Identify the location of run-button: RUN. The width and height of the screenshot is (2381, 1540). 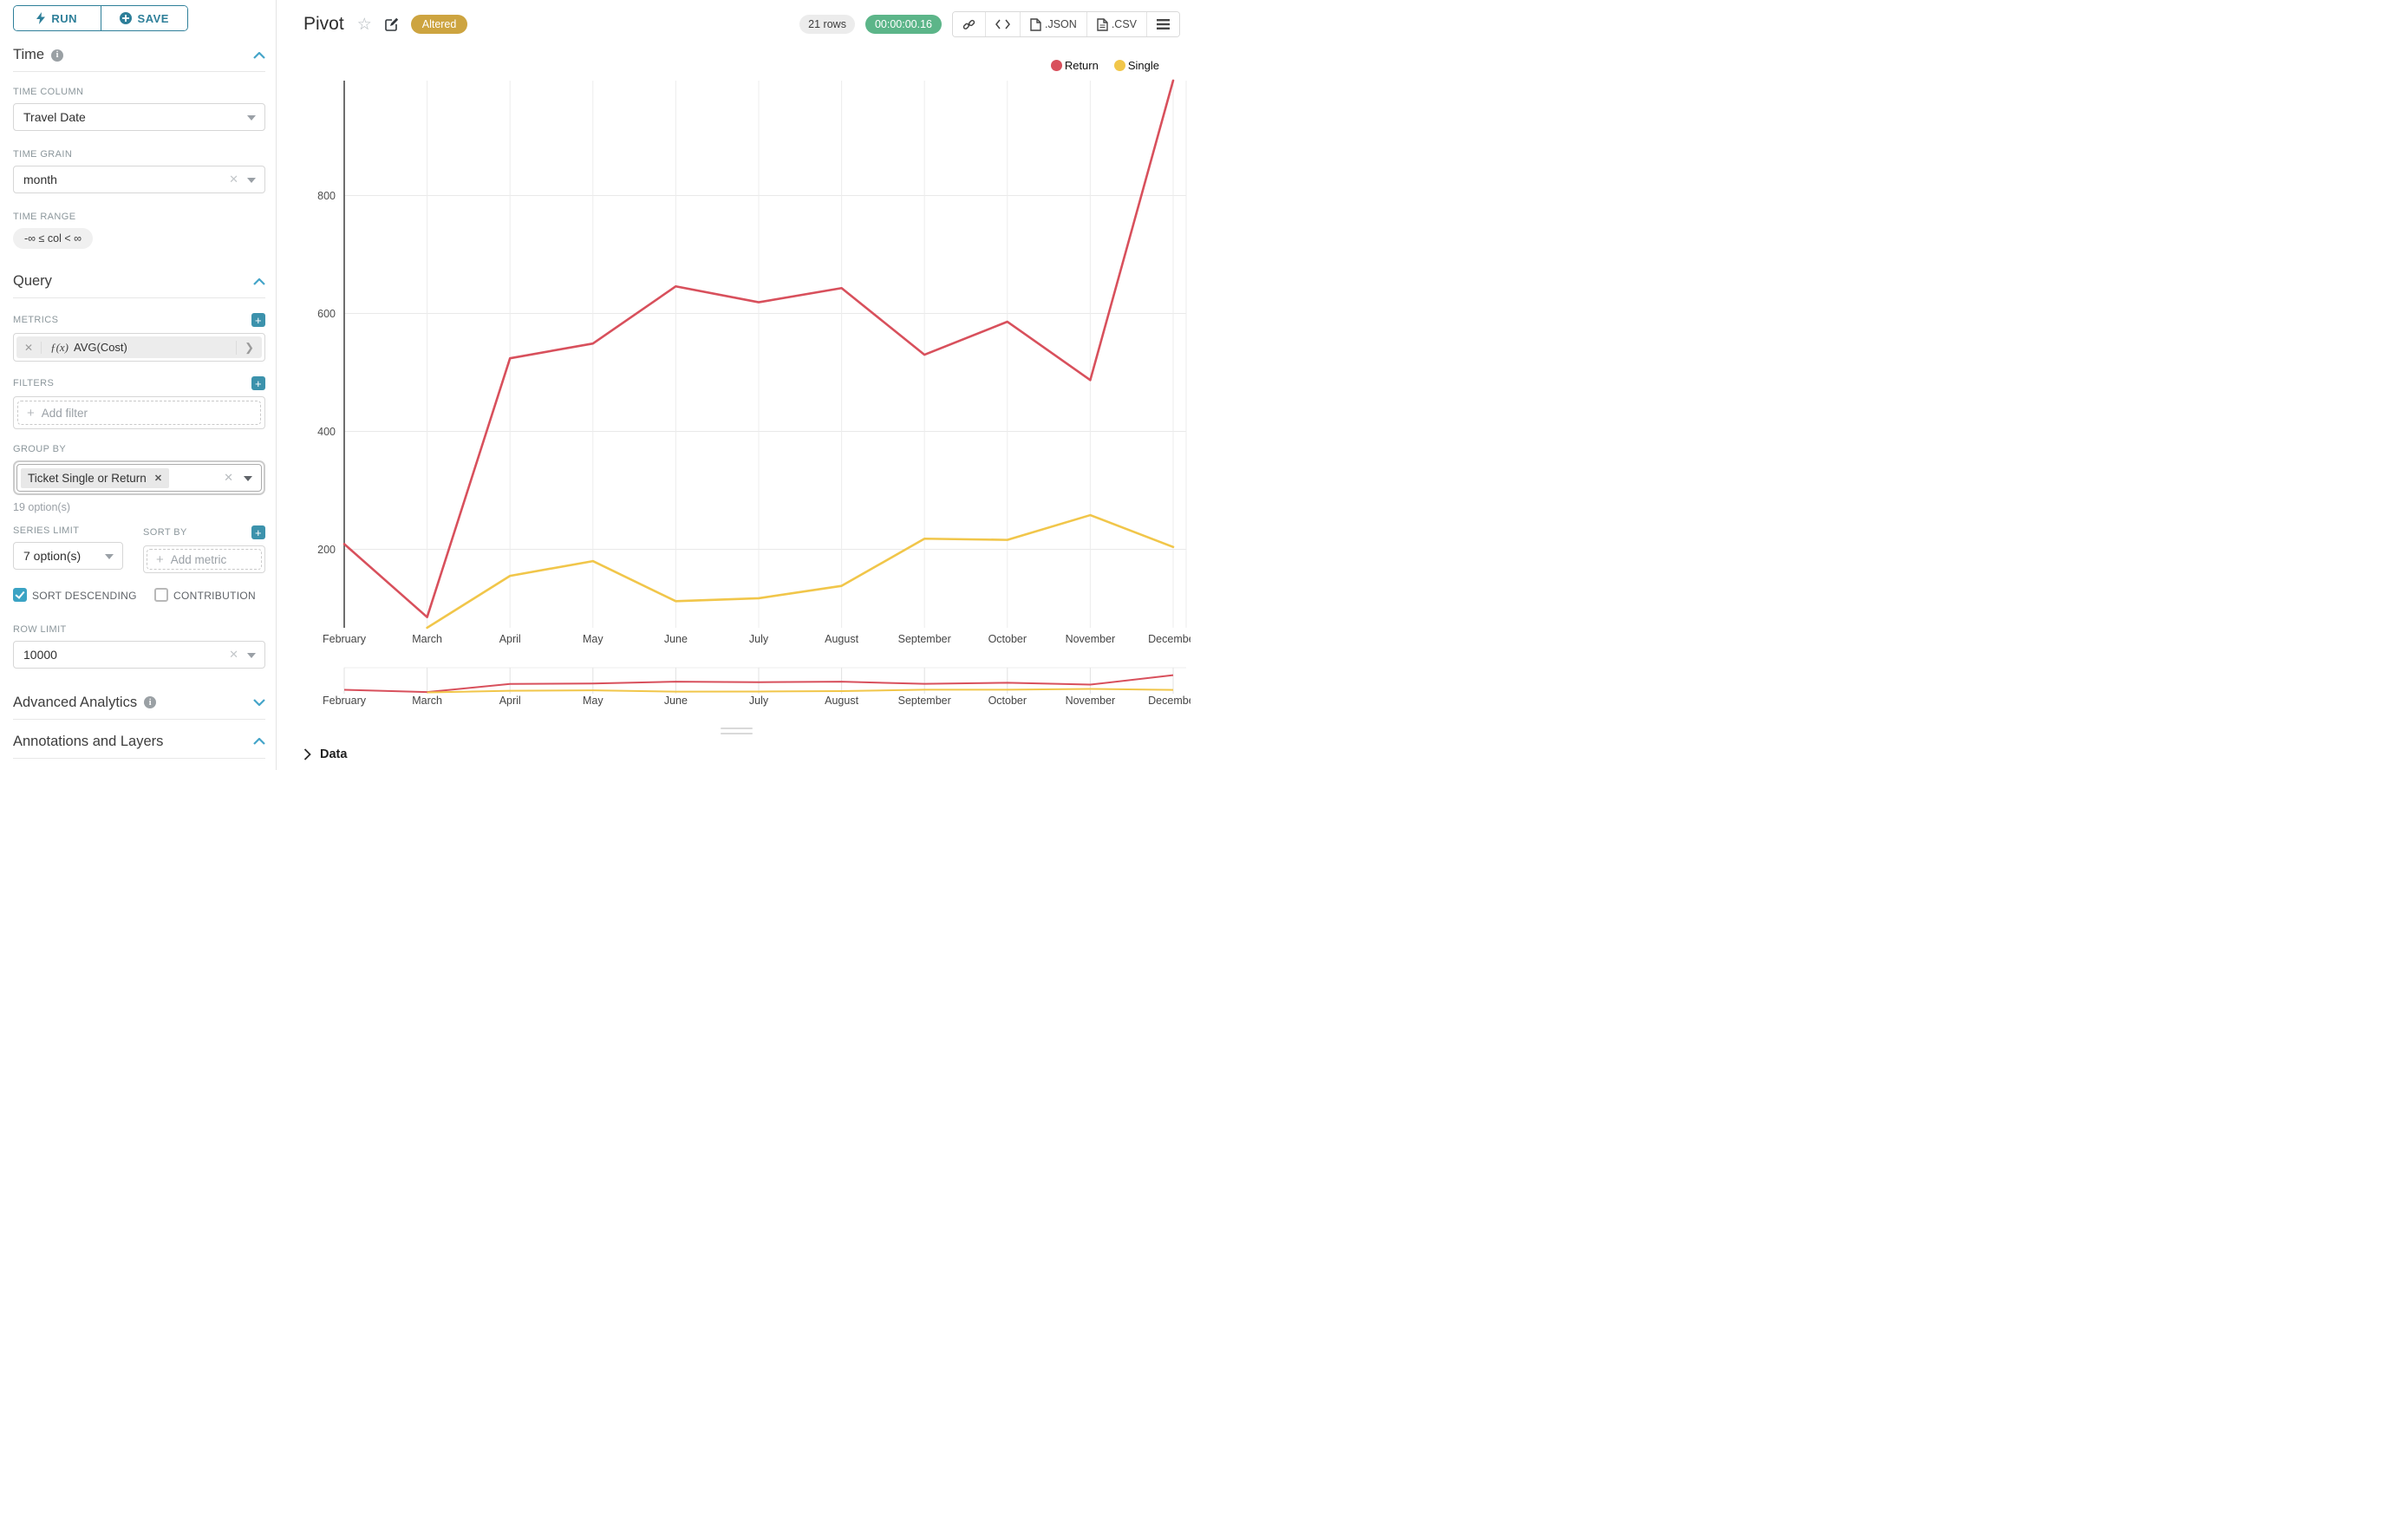
(57, 18).